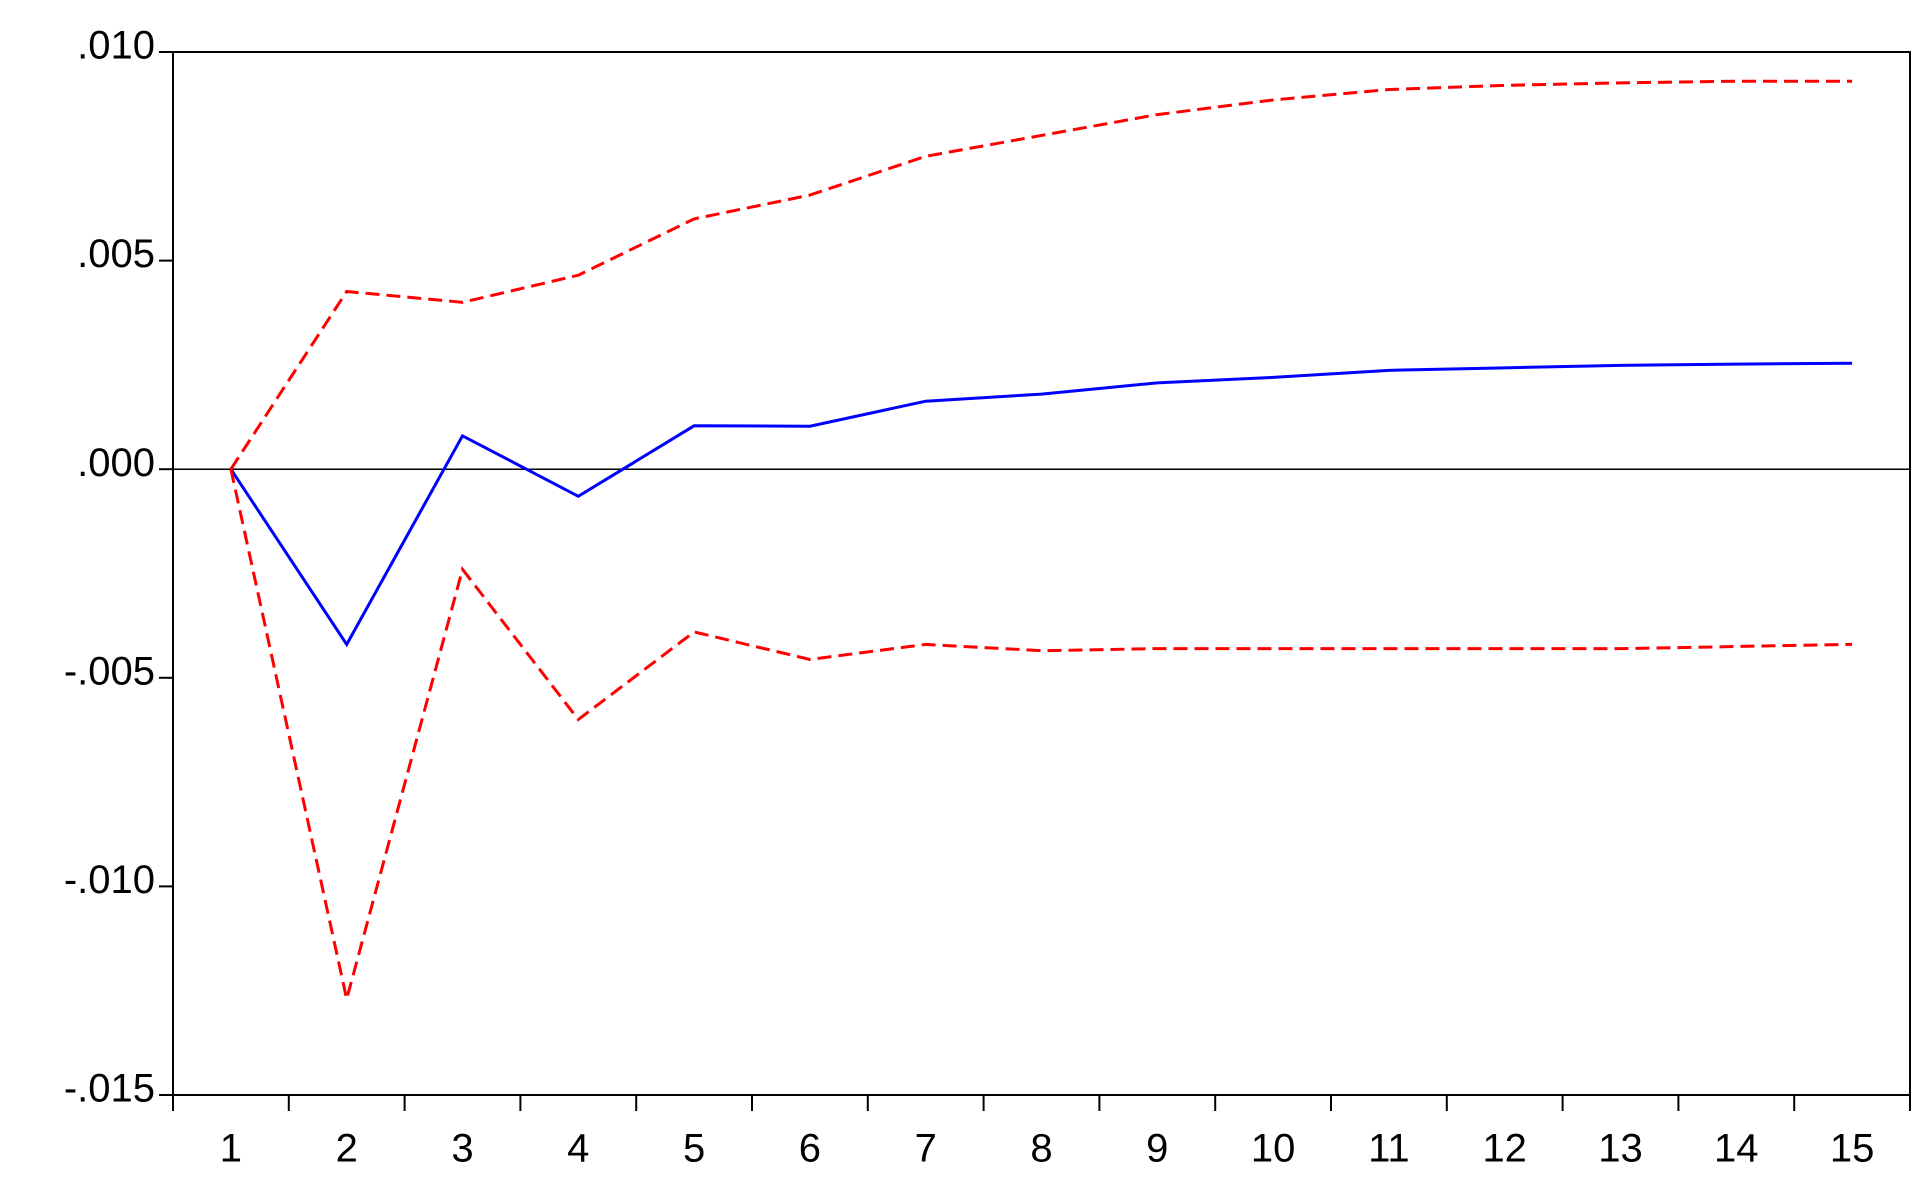  What do you see at coordinates (116, 463) in the screenshot?
I see `y-tick-label: .000` at bounding box center [116, 463].